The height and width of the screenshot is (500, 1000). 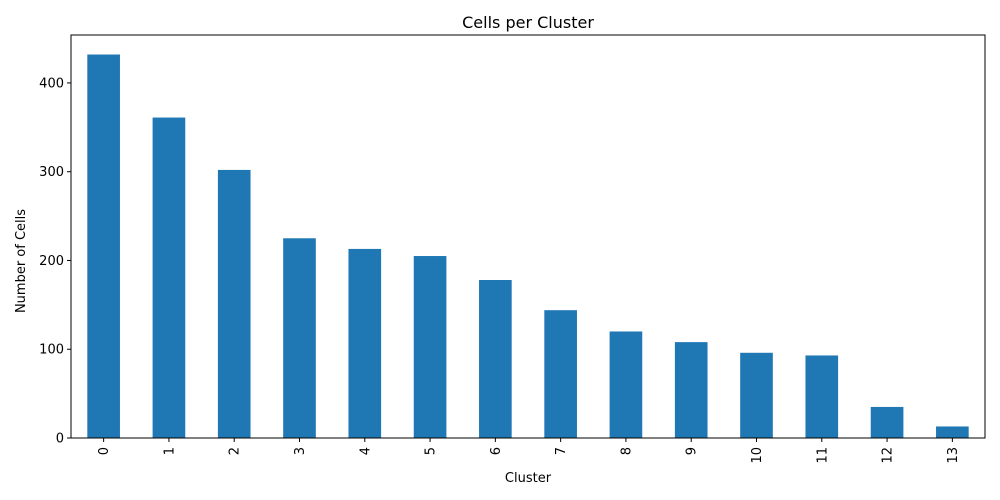 I want to click on x-axis: 0 1 2 3 4 5 6 7 8 9 10 11 12 13, so click(x=529, y=451).